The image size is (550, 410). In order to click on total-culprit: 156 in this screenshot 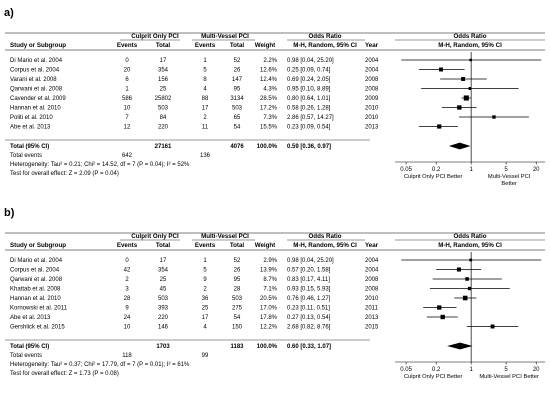, I will do `click(163, 80)`.